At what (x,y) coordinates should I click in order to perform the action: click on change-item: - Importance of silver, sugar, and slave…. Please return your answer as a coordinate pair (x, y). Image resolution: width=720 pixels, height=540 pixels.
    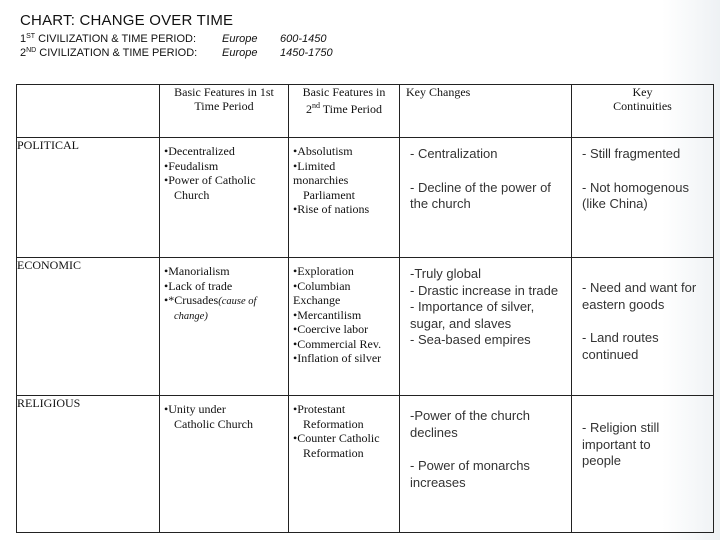
    Looking at the image, I should click on (472, 315).